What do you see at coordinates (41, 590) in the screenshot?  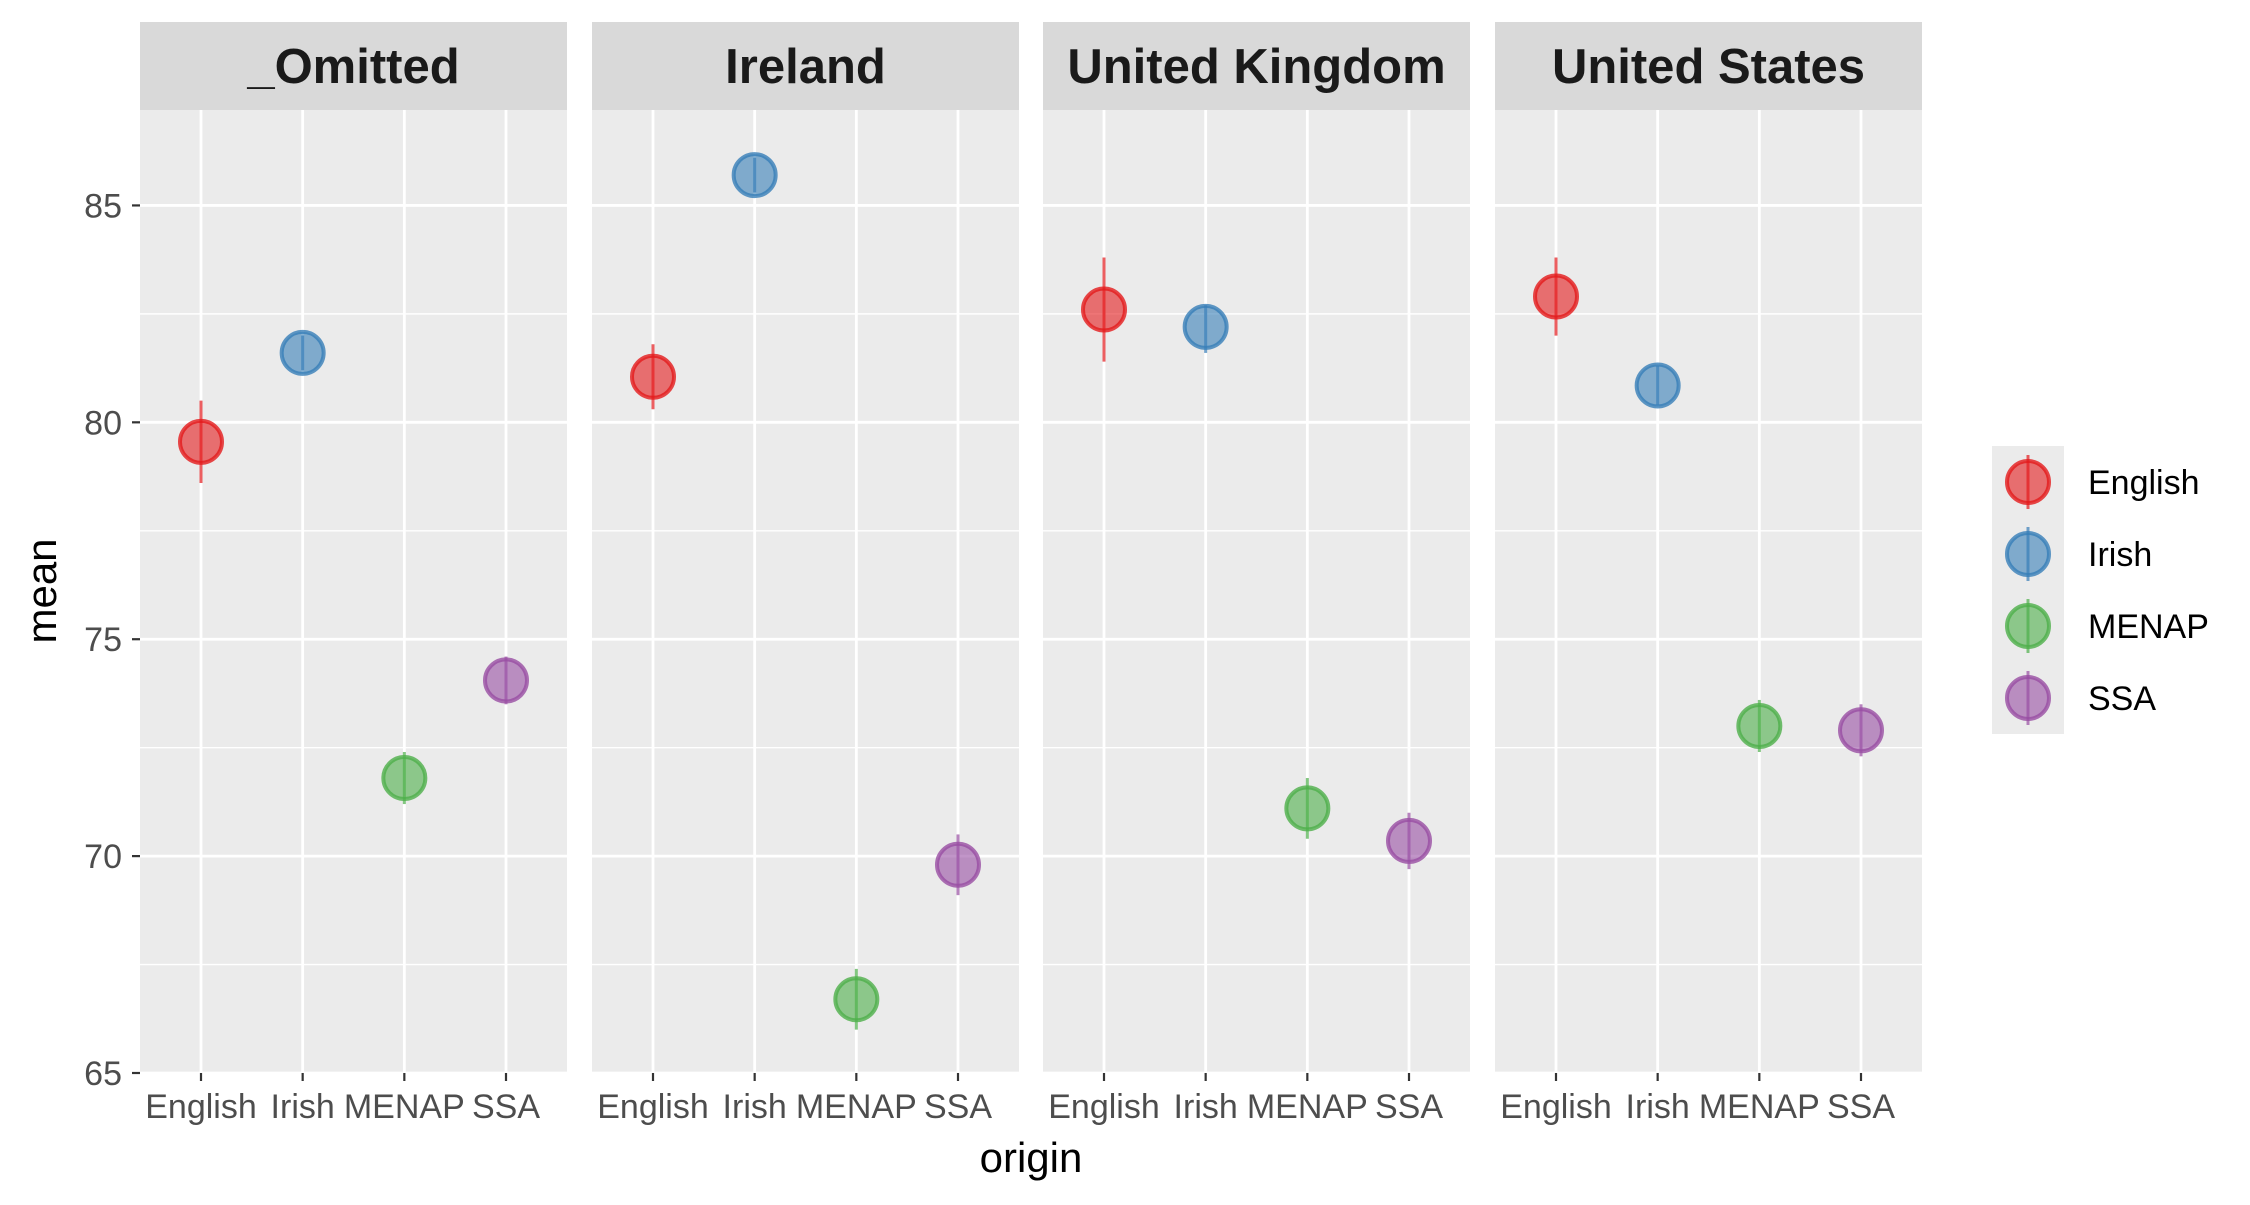 I see `y-axis-title: mean` at bounding box center [41, 590].